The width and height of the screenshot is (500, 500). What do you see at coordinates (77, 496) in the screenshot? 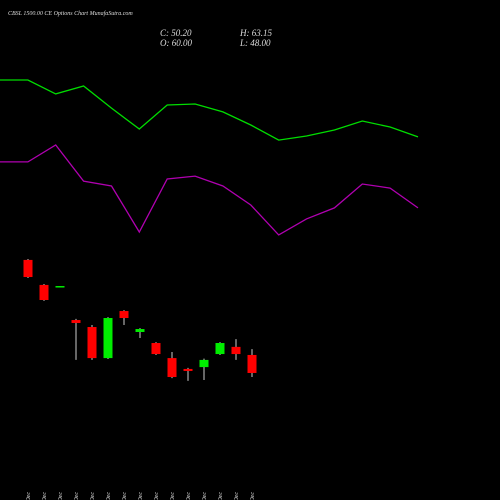
I see `x-tick-label: 09 Dec` at bounding box center [77, 496].